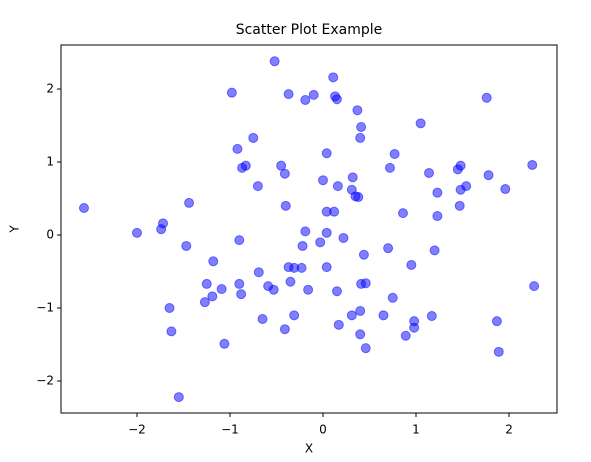  What do you see at coordinates (45, 308) in the screenshot?
I see `y-tick-label: −1` at bounding box center [45, 308].